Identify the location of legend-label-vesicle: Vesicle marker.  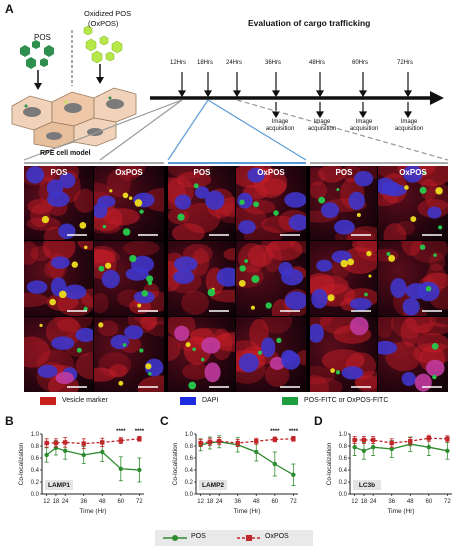
(85, 400).